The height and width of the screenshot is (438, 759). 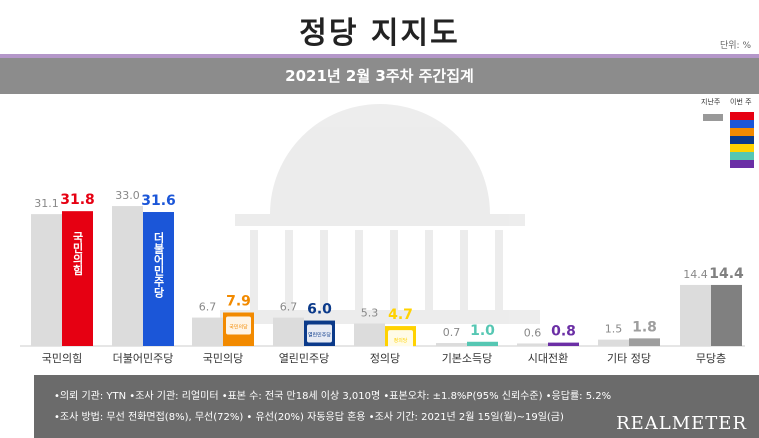 I want to click on value-label-last-week-4: 5.3, so click(x=370, y=313).